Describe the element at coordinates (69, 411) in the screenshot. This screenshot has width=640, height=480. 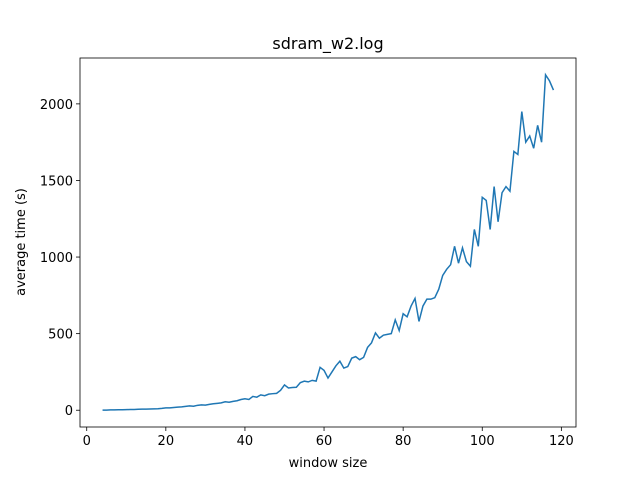
I see `y-tick-label: 0` at that location.